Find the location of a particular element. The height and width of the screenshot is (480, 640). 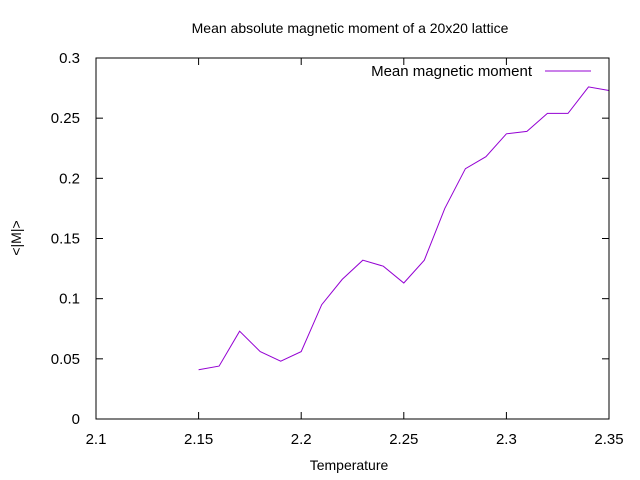

y-tick-label: 0.3 is located at coordinates (69, 58).